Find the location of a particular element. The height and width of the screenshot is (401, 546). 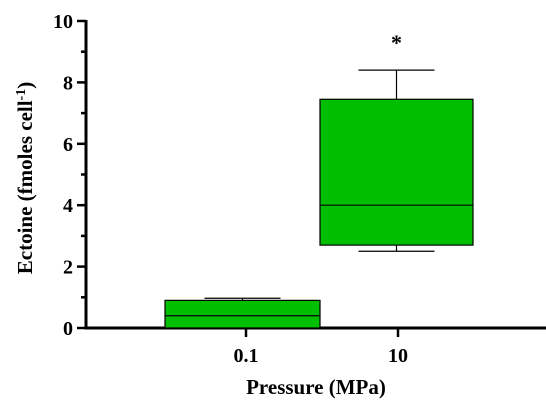

y-tick-label: 8 is located at coordinates (68, 83).